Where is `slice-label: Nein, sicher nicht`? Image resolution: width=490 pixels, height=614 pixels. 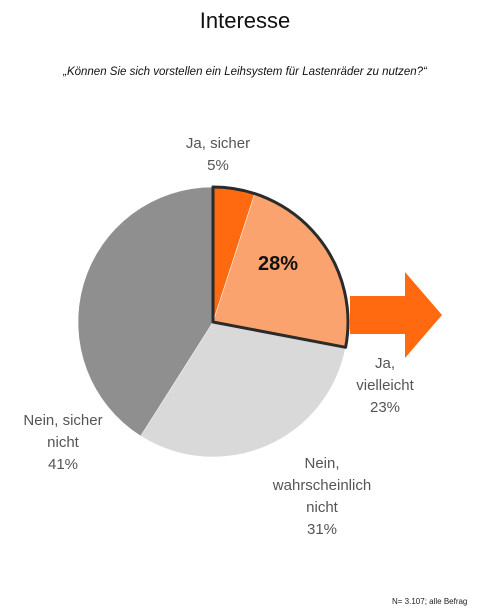 slice-label: Nein, sicher nicht is located at coordinates (63, 431).